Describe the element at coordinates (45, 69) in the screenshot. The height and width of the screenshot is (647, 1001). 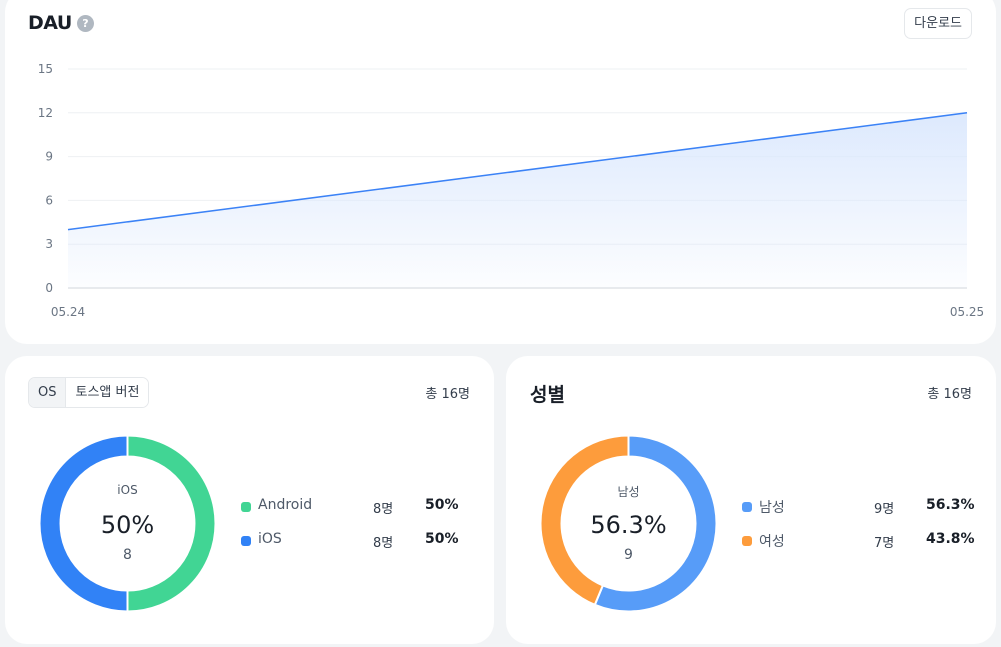
I see `y-tick-label: 15` at that location.